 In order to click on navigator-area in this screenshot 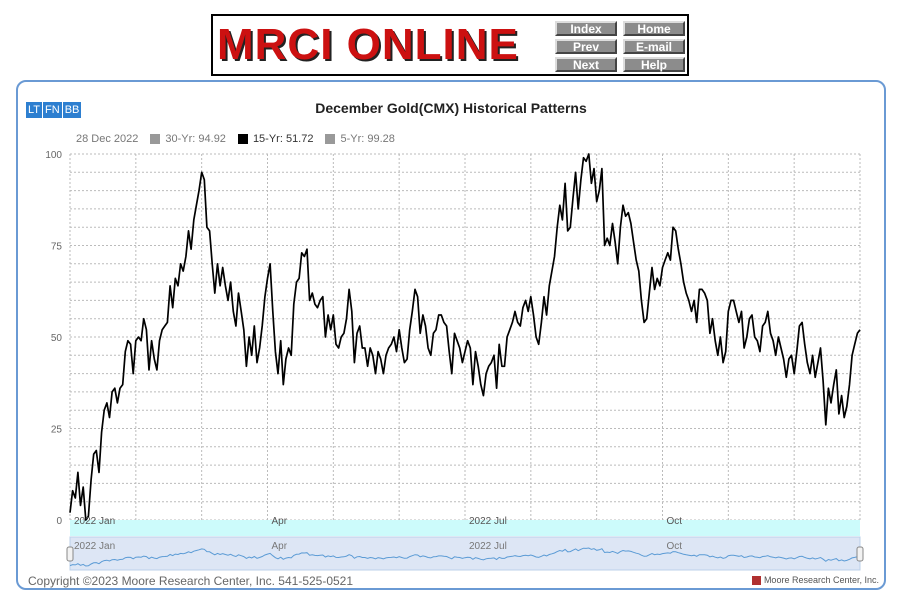, I will do `click(465, 553)`.